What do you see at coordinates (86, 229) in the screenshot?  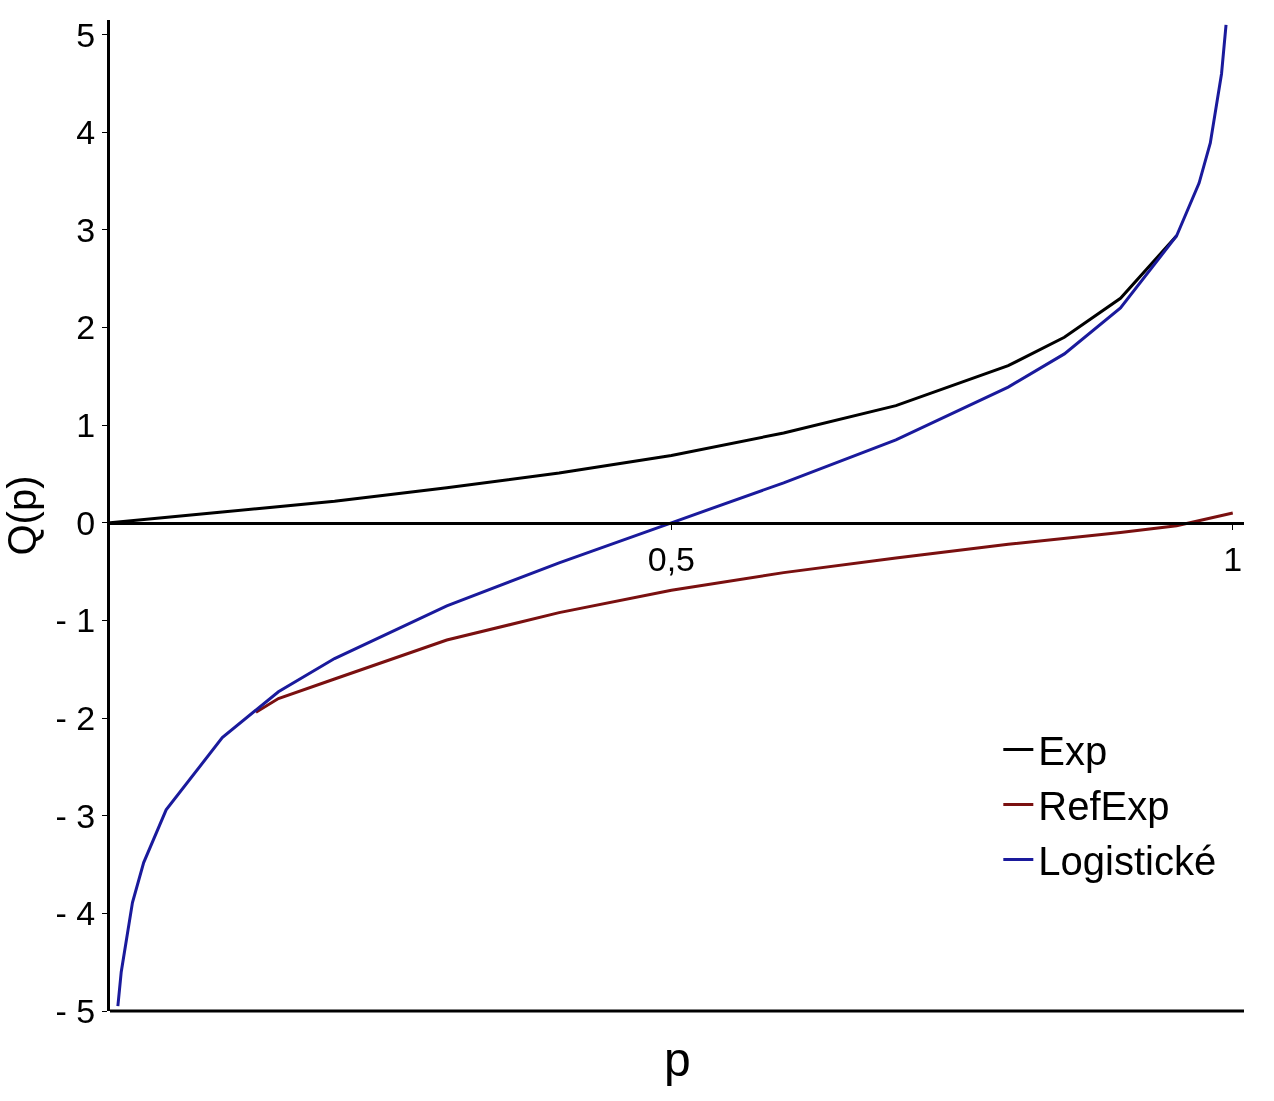 I see `y-tick-label: 3` at bounding box center [86, 229].